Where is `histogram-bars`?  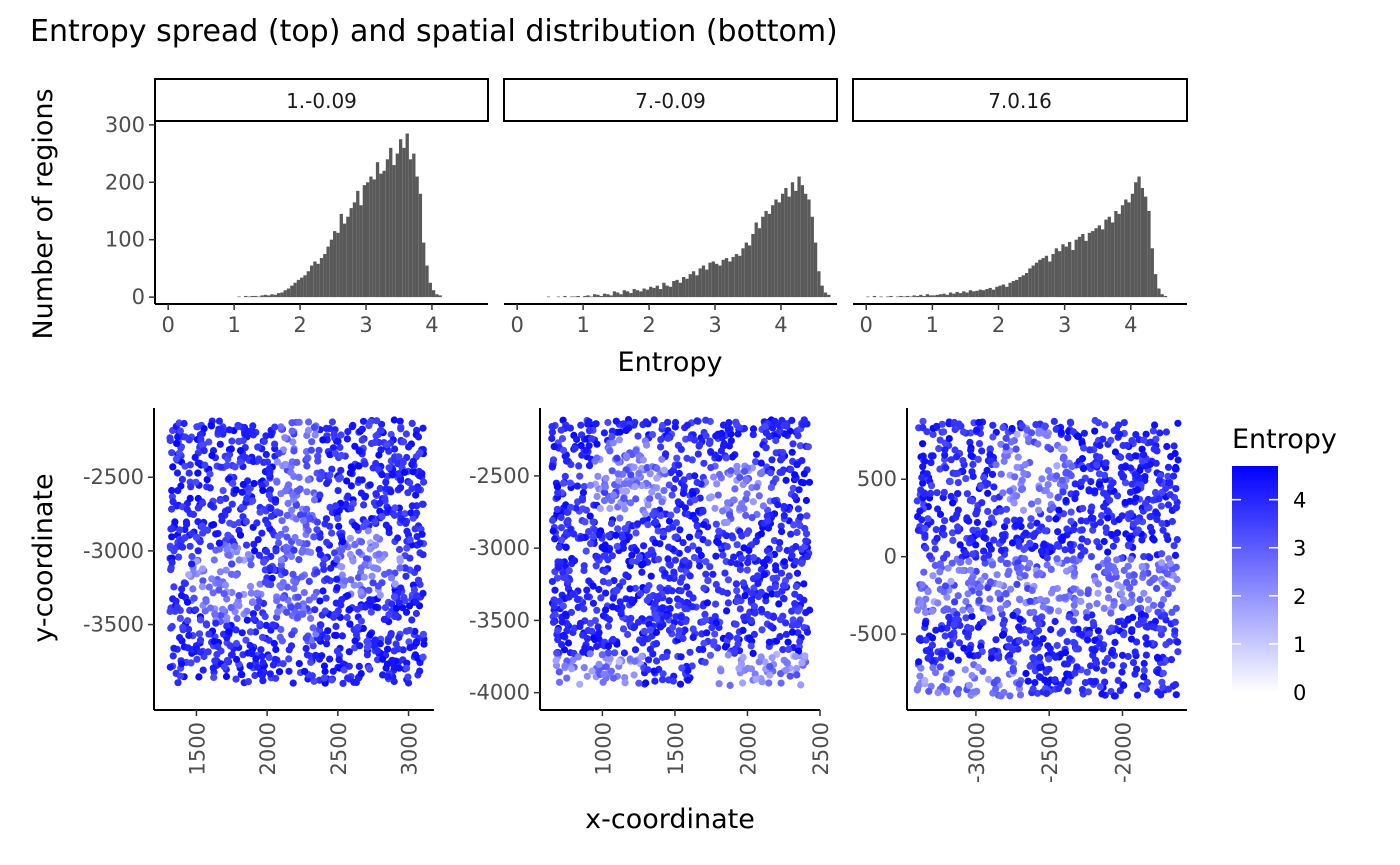
histogram-bars is located at coordinates (1017, 237).